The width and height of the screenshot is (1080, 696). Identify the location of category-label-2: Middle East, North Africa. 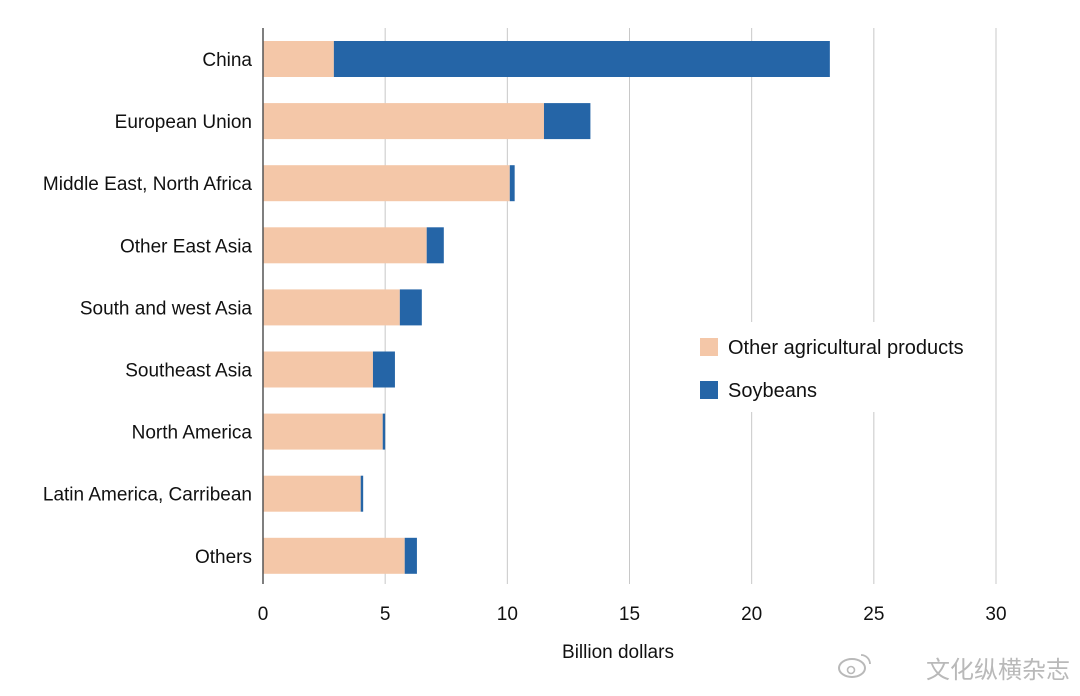
(148, 184).